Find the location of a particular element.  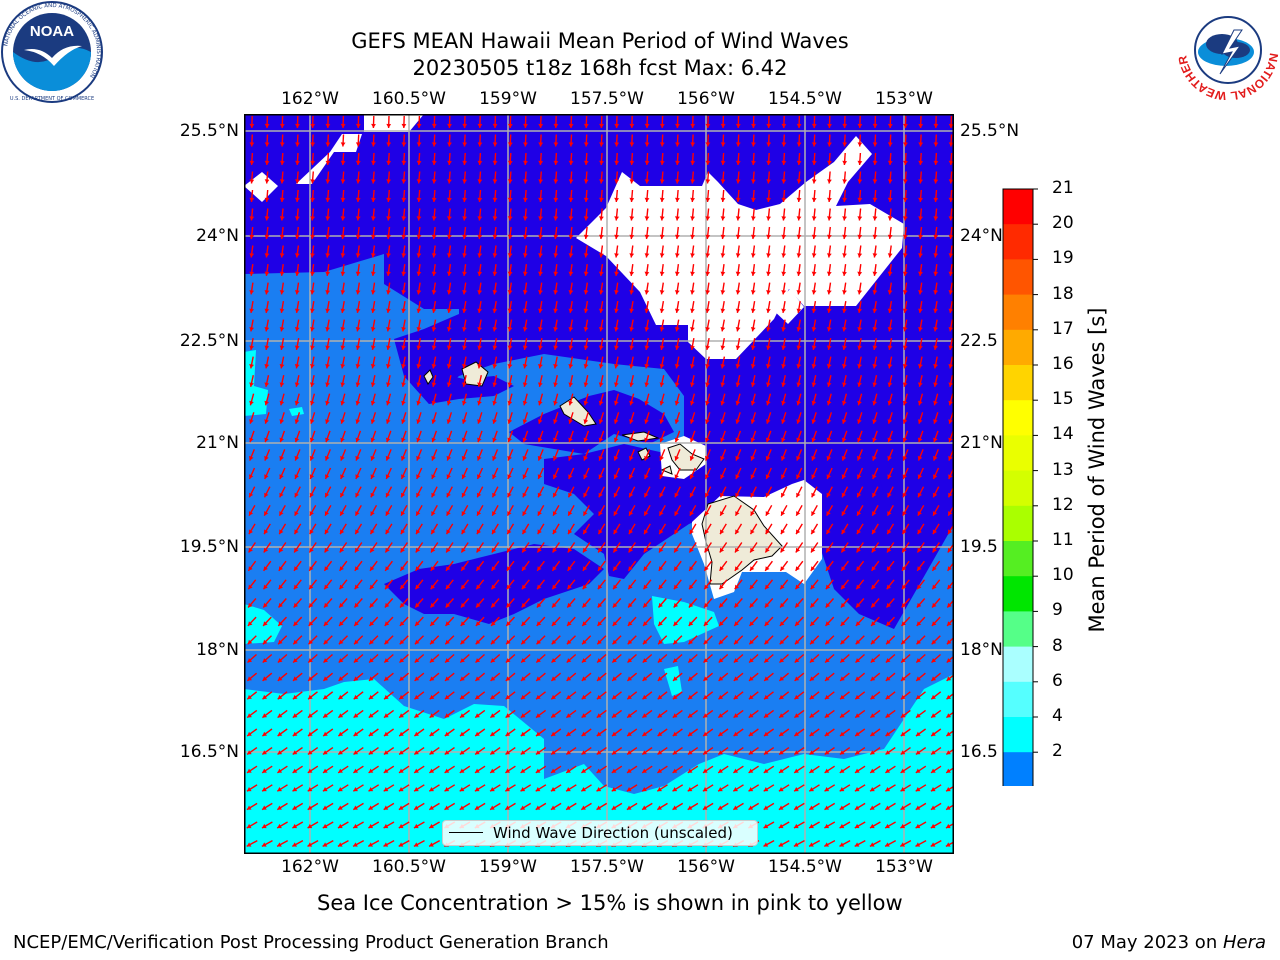

island-maui is located at coordinates (686, 457).